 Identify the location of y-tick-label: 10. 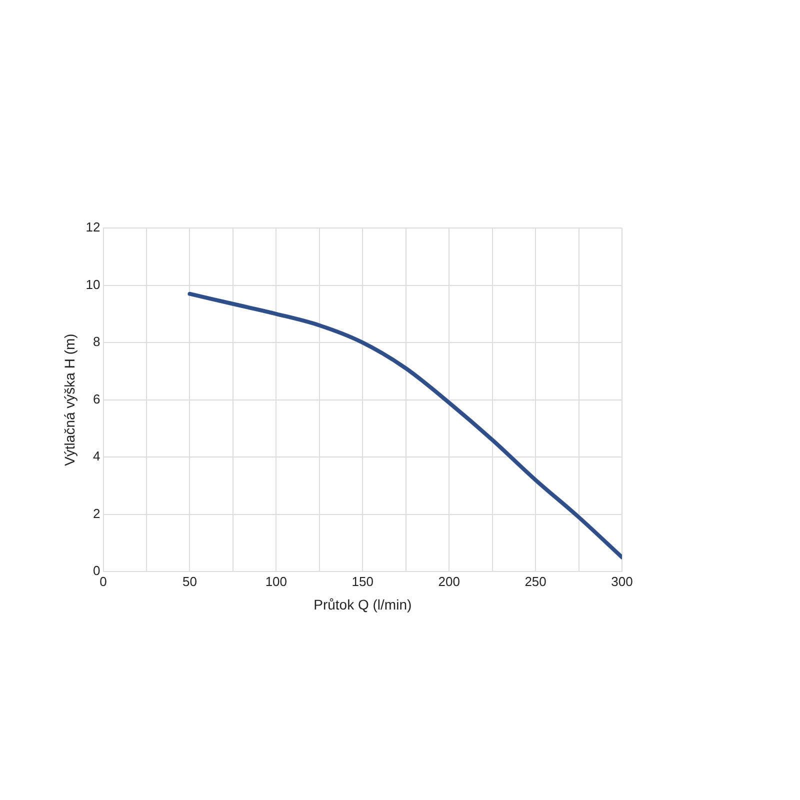
(93, 284).